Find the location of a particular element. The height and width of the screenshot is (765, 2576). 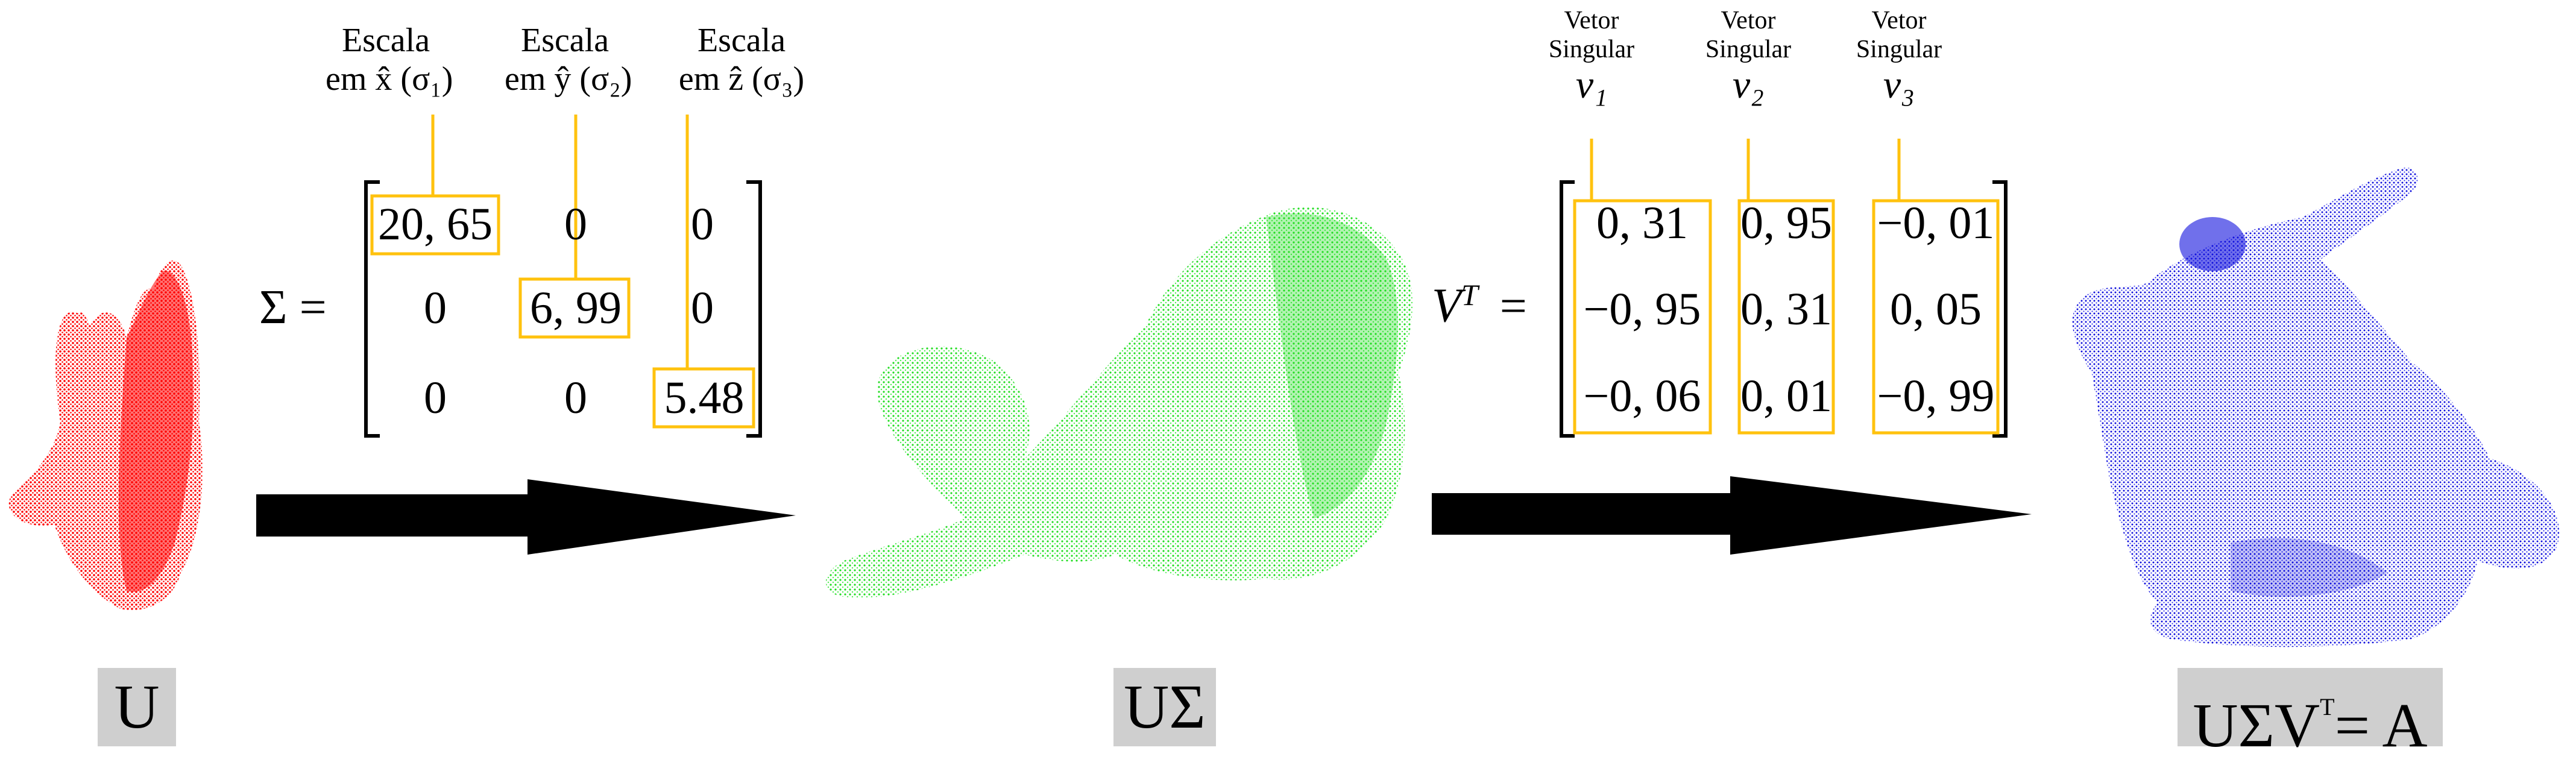

vt-header-1-line1: Vetor is located at coordinates (1591, 20).